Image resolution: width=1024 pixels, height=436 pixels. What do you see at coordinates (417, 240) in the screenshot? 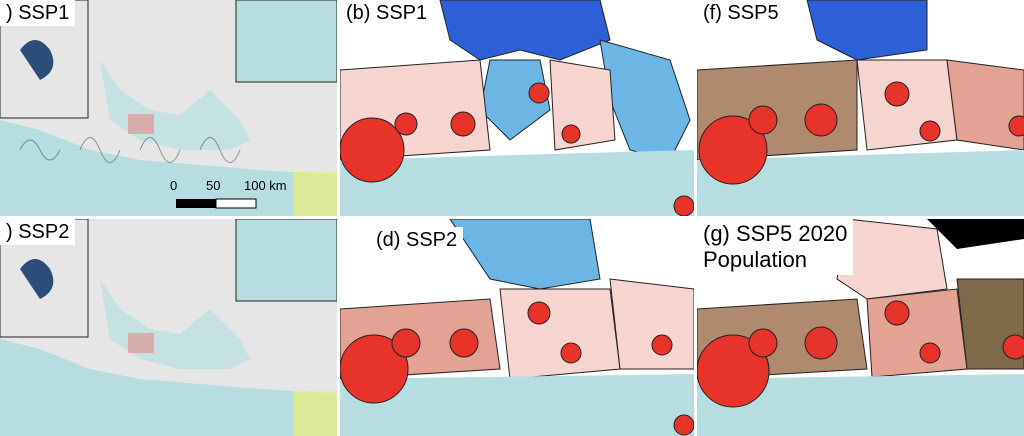
I see `panel-d-label: (d) SSP2` at bounding box center [417, 240].